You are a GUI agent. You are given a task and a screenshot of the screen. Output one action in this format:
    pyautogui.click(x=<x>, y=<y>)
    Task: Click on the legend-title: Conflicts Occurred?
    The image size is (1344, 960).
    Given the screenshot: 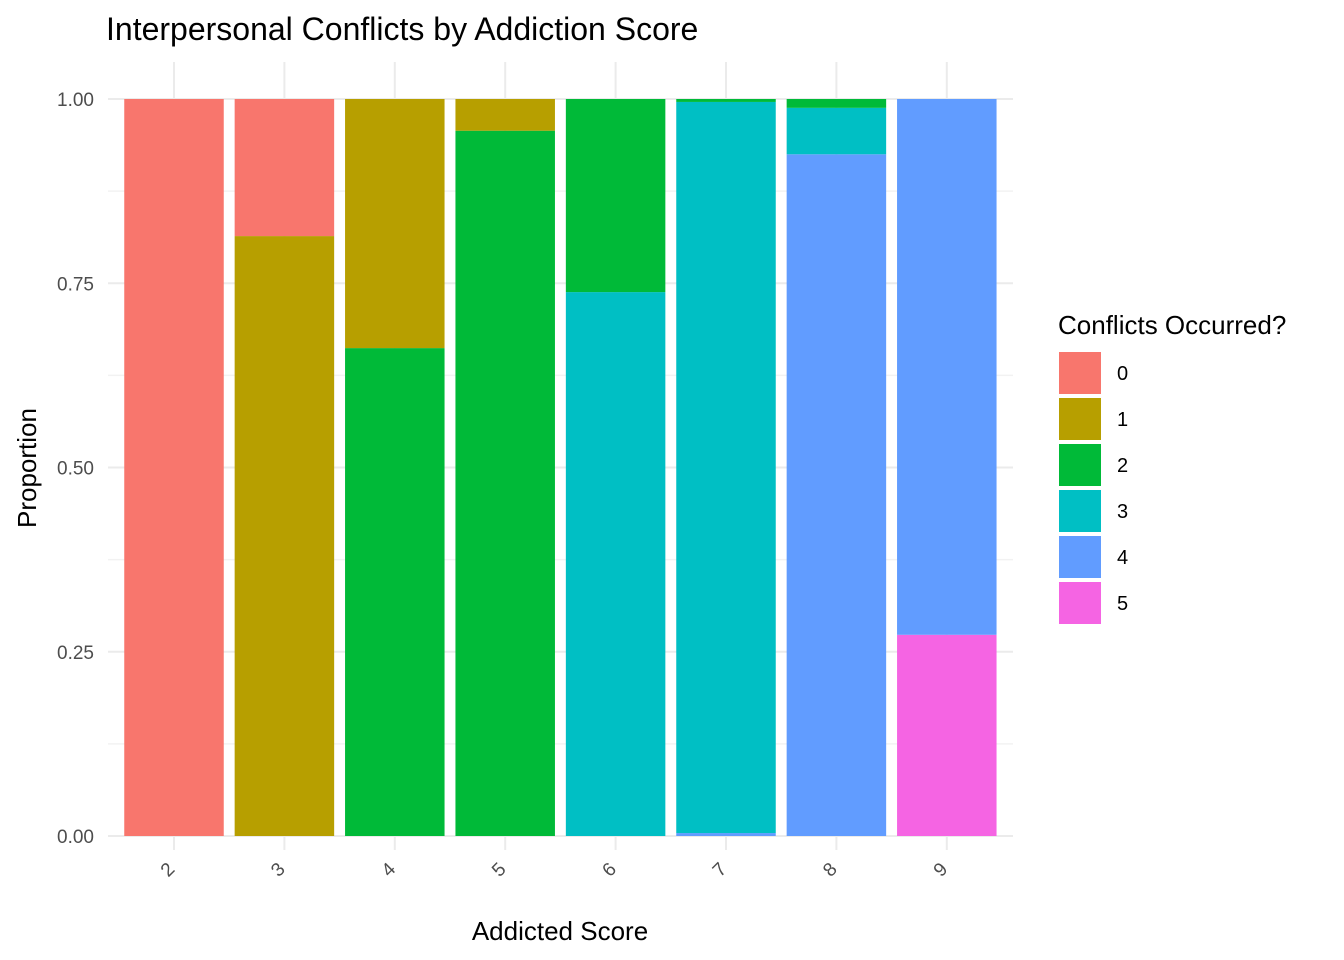 What is the action you would take?
    pyautogui.click(x=1172, y=325)
    